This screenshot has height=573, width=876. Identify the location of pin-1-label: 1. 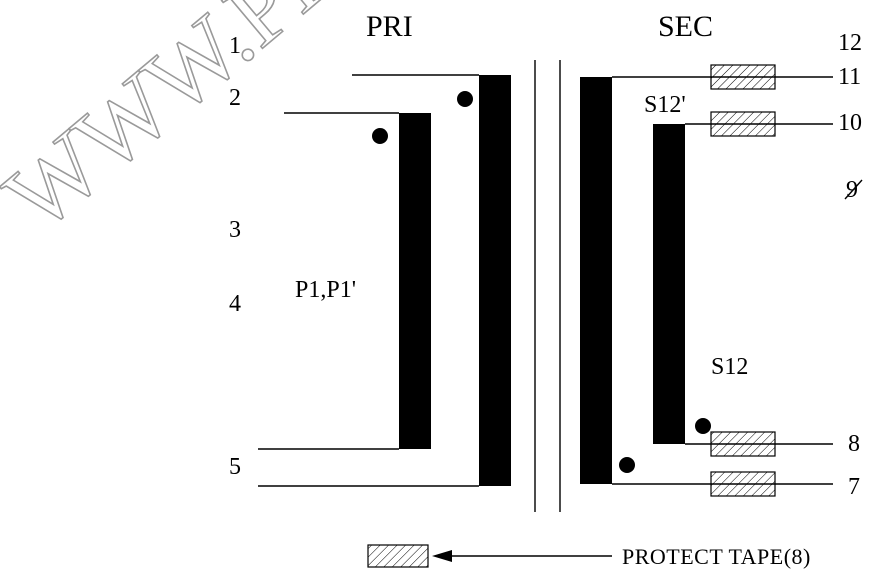
(235, 46).